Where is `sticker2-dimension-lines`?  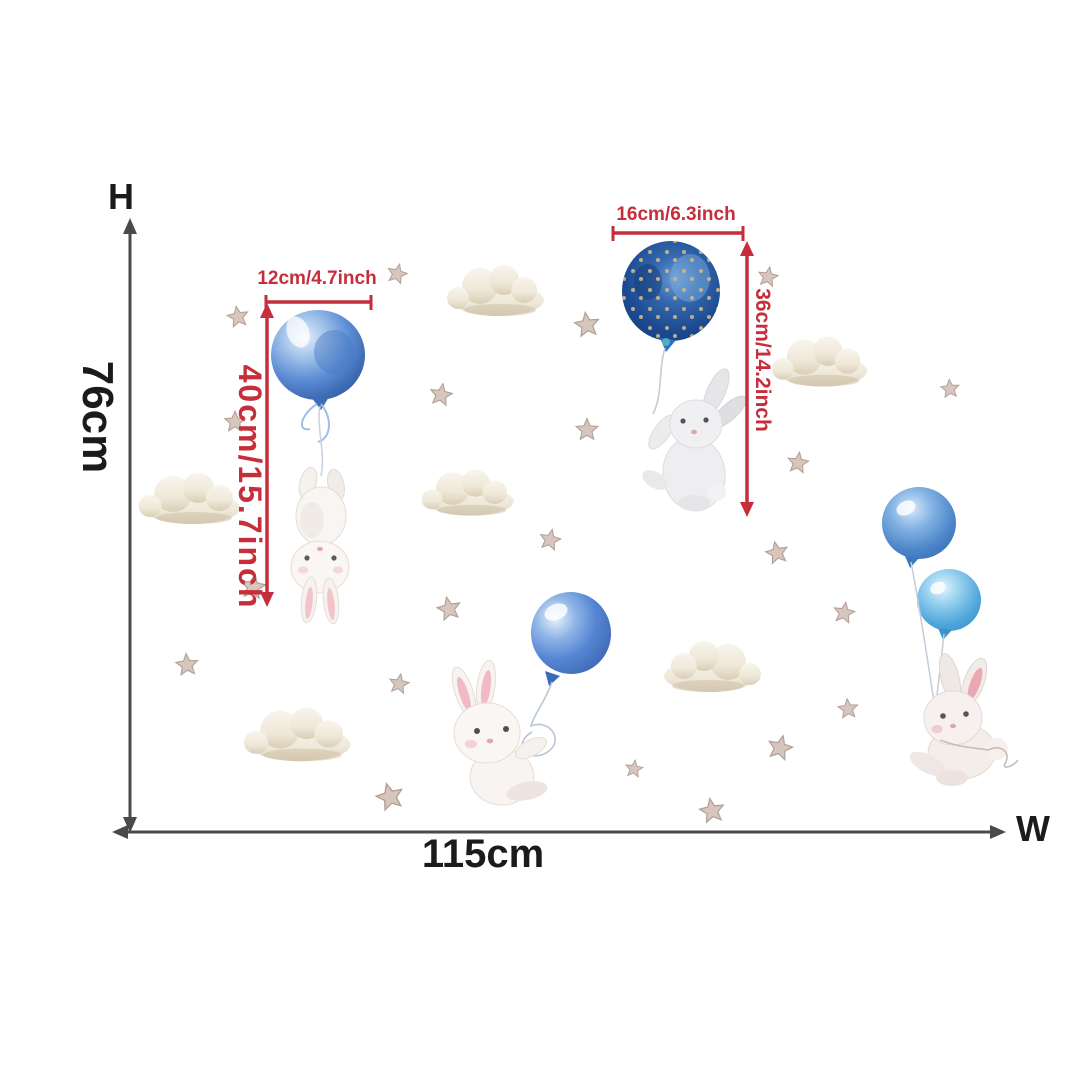 sticker2-dimension-lines is located at coordinates (682, 371).